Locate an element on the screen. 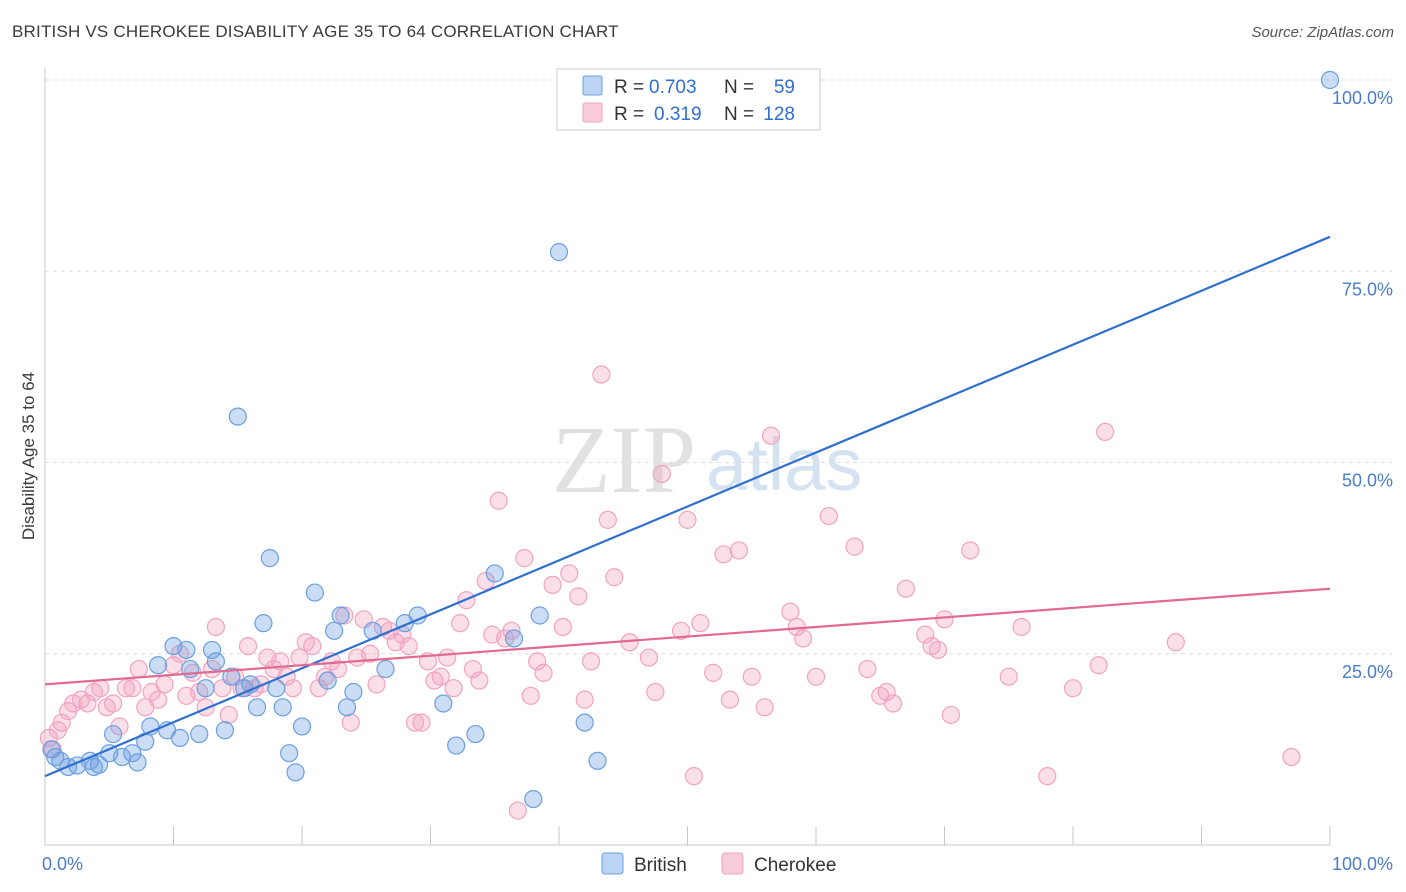  y-tick-labels: 25.0% 50.0% 75.0% 100.0% is located at coordinates (1362, 385).